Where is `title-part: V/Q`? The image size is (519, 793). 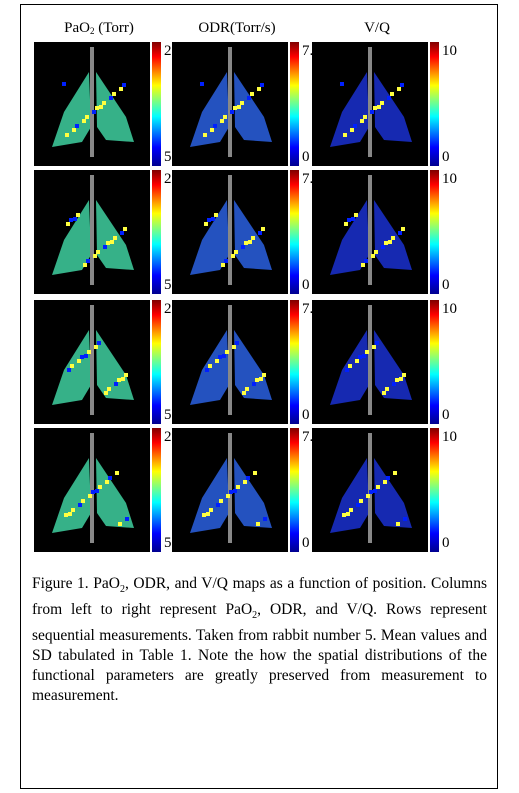 title-part: V/Q is located at coordinates (377, 28).